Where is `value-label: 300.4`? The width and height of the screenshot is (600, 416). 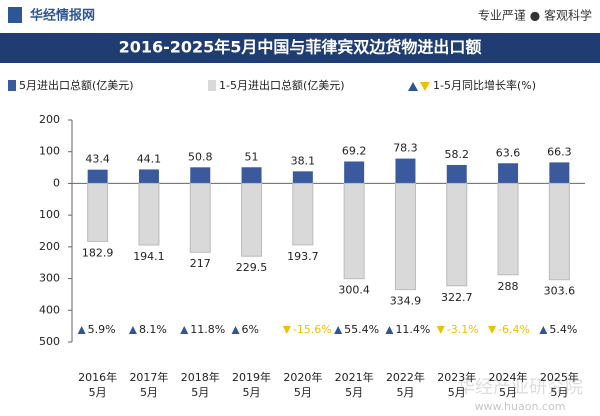 value-label: 300.4 is located at coordinates (354, 290).